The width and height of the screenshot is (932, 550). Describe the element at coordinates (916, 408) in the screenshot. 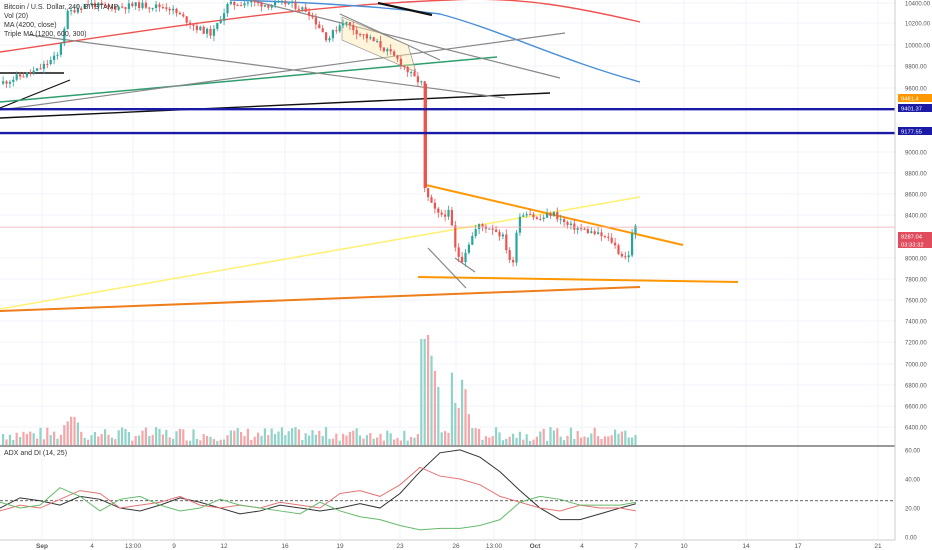

I see `price-tick-label: 6600.00` at that location.